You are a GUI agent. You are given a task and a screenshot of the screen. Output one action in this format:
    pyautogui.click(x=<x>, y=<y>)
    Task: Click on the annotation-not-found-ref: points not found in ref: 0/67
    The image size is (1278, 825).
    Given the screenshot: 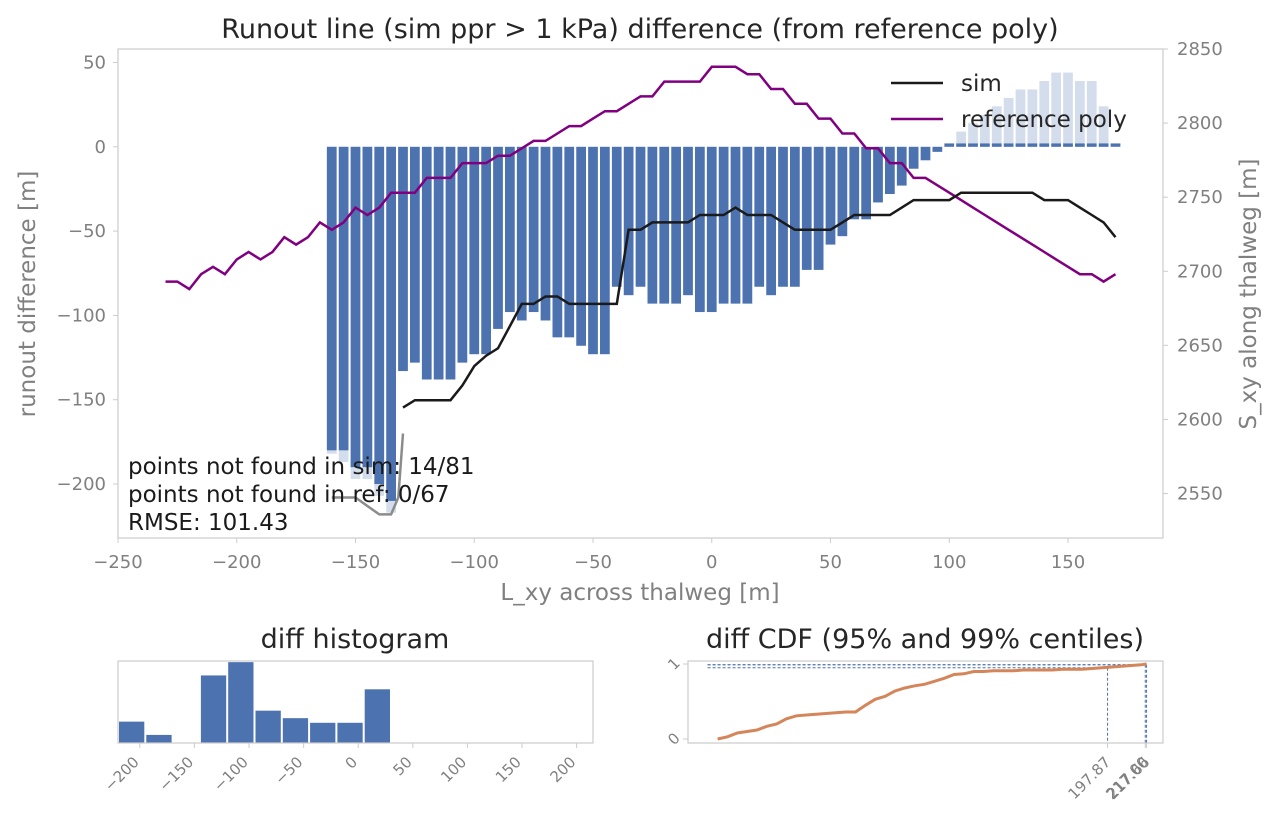 What is the action you would take?
    pyautogui.click(x=289, y=495)
    